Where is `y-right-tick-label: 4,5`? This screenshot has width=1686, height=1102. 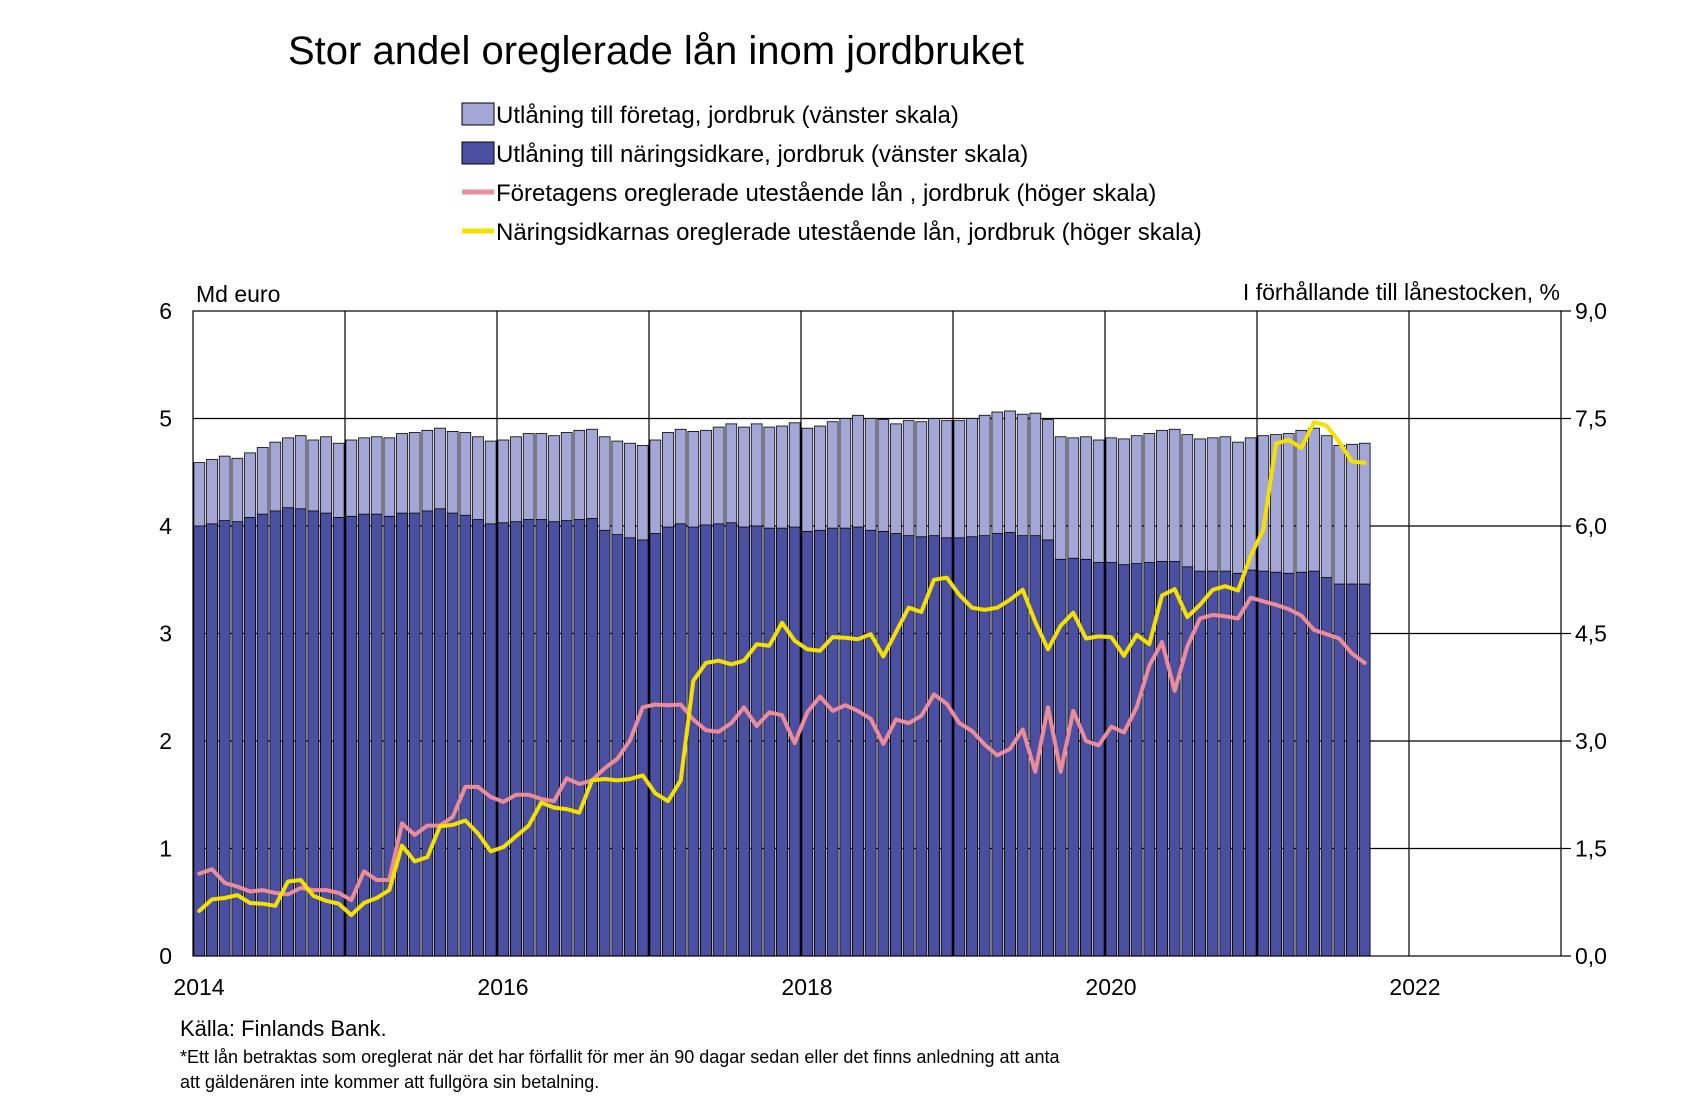
y-right-tick-label: 4,5 is located at coordinates (1591, 634).